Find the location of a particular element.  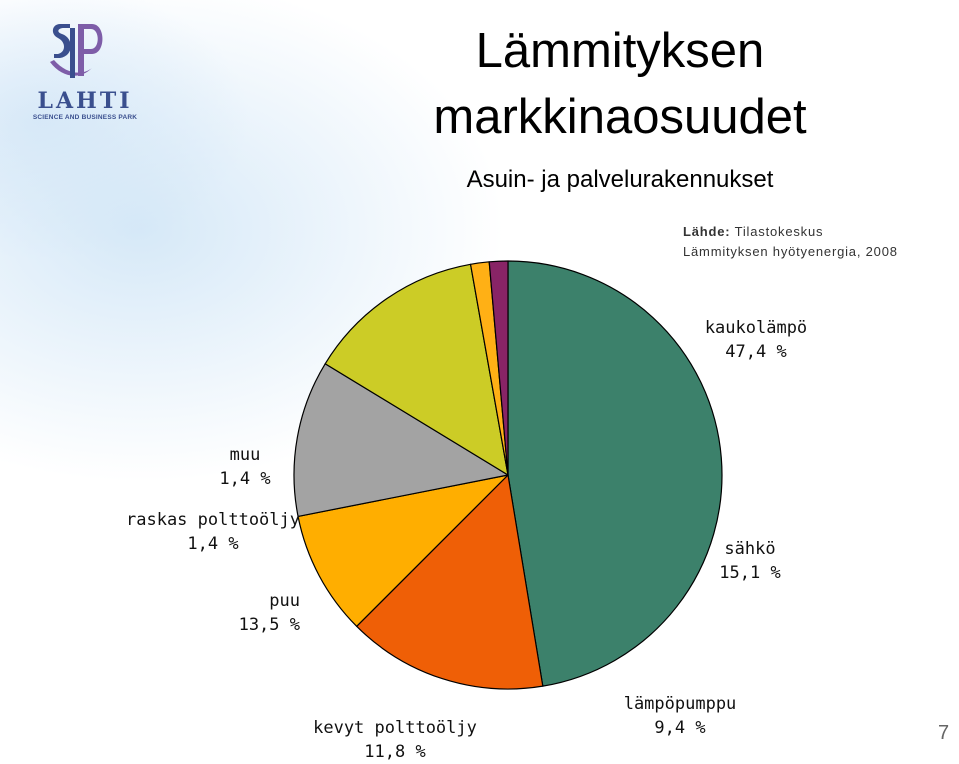

label-sahko-value: 15,1 % is located at coordinates (750, 573).